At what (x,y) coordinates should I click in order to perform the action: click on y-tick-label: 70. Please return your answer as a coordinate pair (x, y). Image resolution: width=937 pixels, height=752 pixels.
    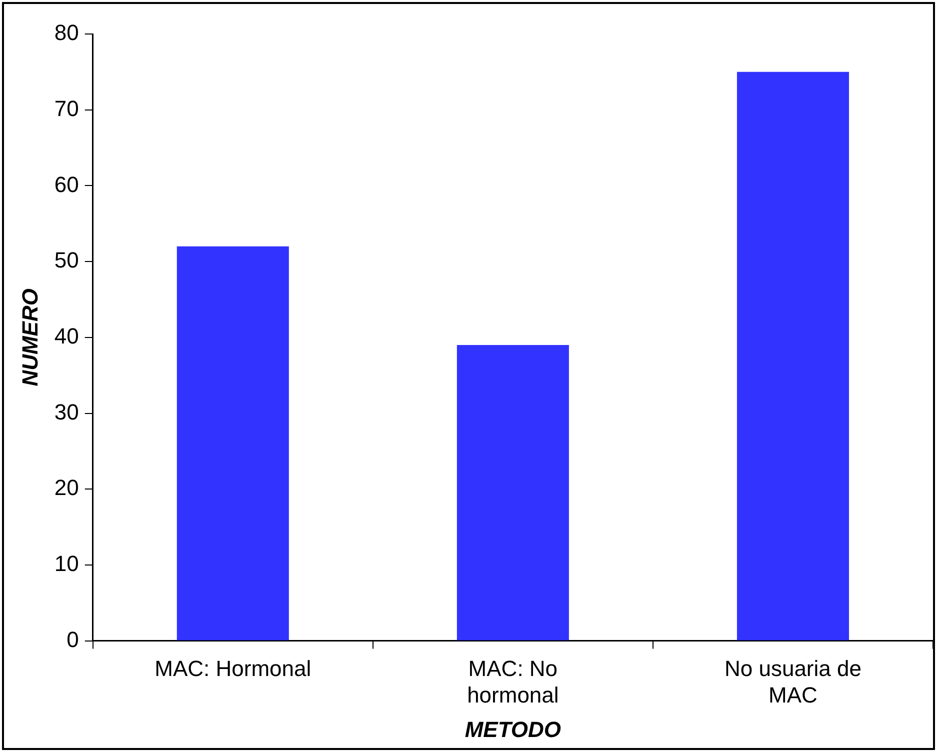
    Looking at the image, I should click on (66, 108).